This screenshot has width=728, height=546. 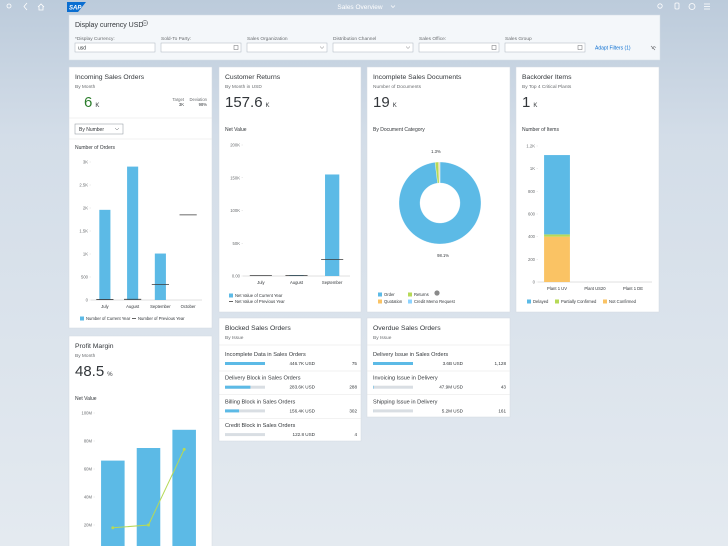 I want to click on donut-slice, so click(x=440, y=172).